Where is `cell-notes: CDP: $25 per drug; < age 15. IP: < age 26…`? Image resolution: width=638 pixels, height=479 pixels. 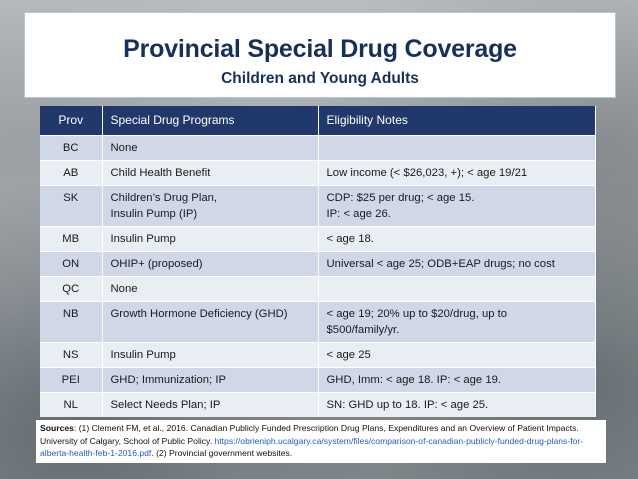 cell-notes: CDP: $25 per drug; < age 15. IP: < age 26… is located at coordinates (457, 205).